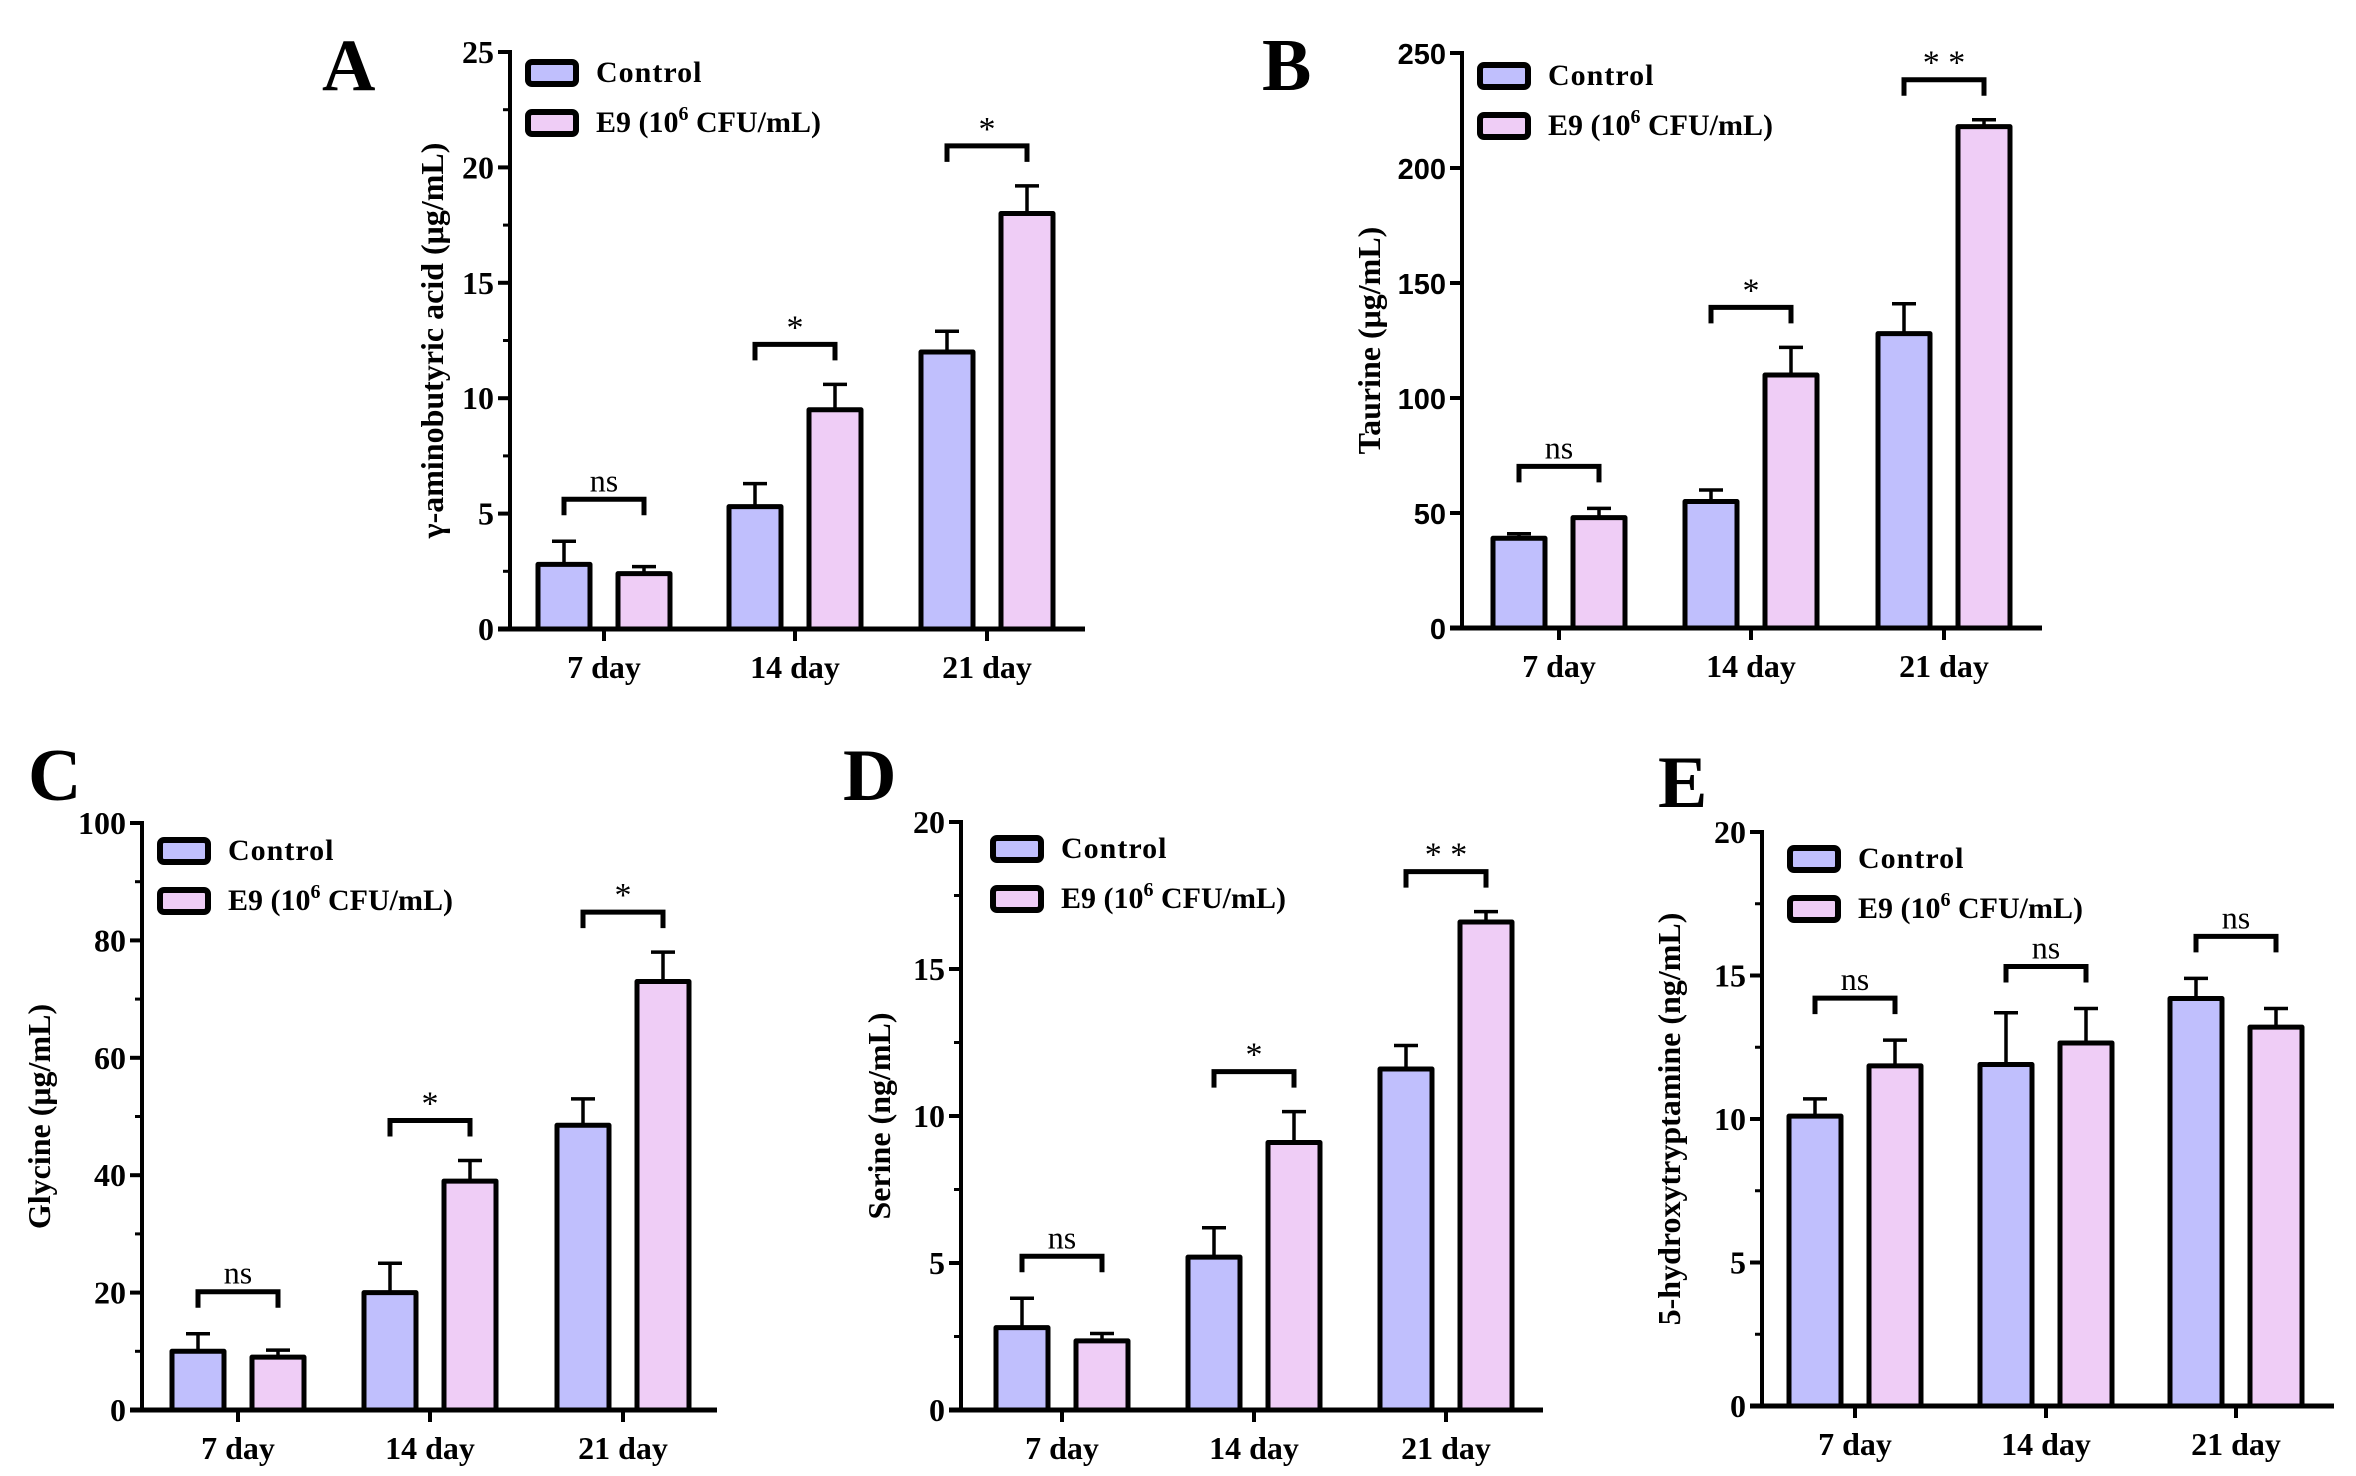  What do you see at coordinates (1682, 783) in the screenshot?
I see `panel-label: E` at bounding box center [1682, 783].